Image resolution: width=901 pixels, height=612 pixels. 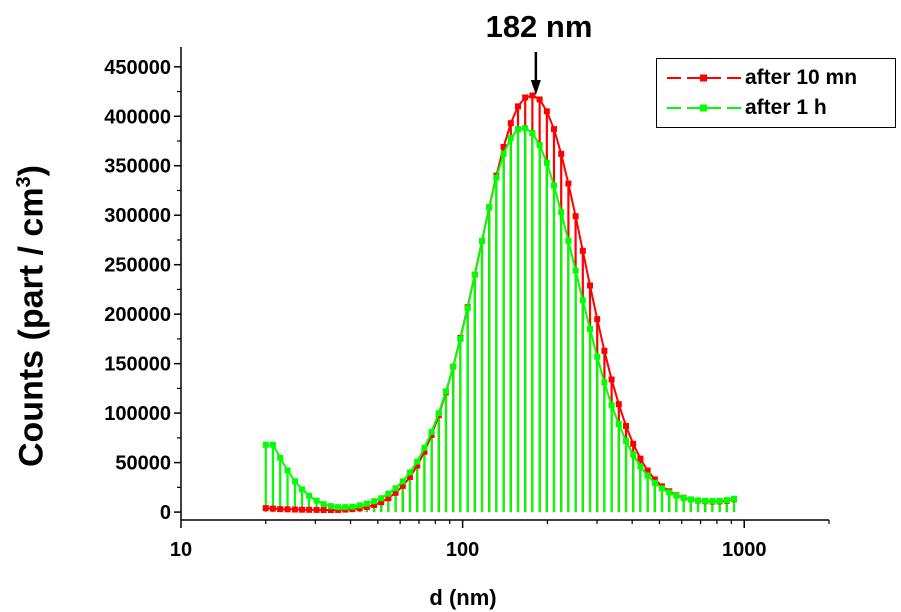 I want to click on y-tick-label-2: 100000, so click(x=137, y=414).